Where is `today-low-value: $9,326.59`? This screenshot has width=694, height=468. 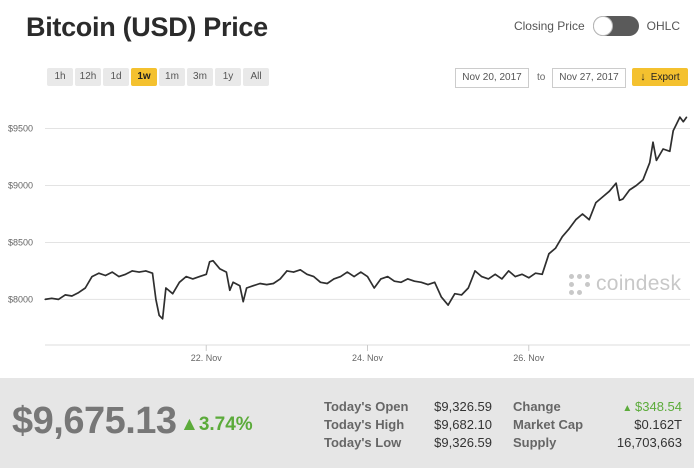
today-low-value: $9,326.59 is located at coordinates (463, 442).